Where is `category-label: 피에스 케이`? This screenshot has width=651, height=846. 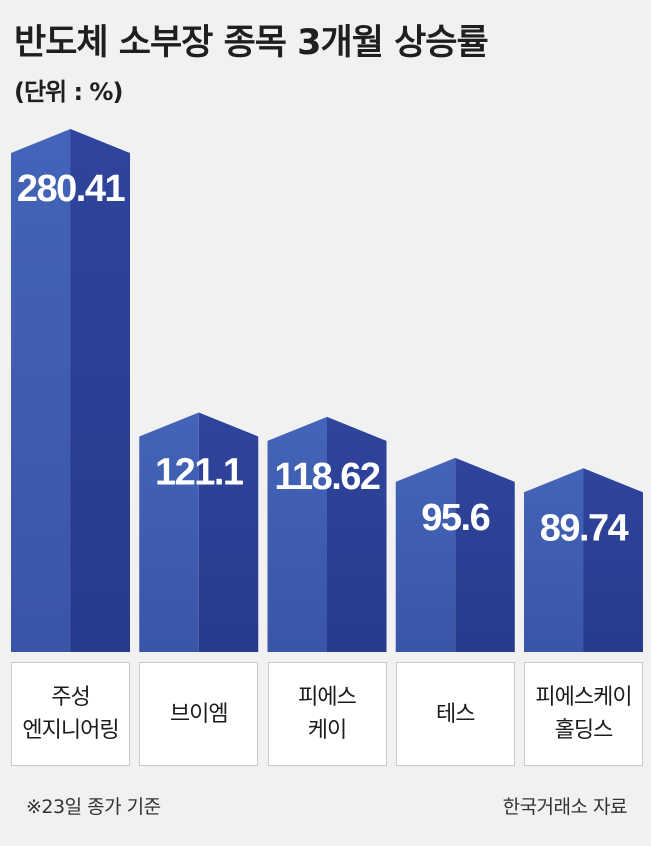 category-label: 피에스 케이 is located at coordinates (327, 714).